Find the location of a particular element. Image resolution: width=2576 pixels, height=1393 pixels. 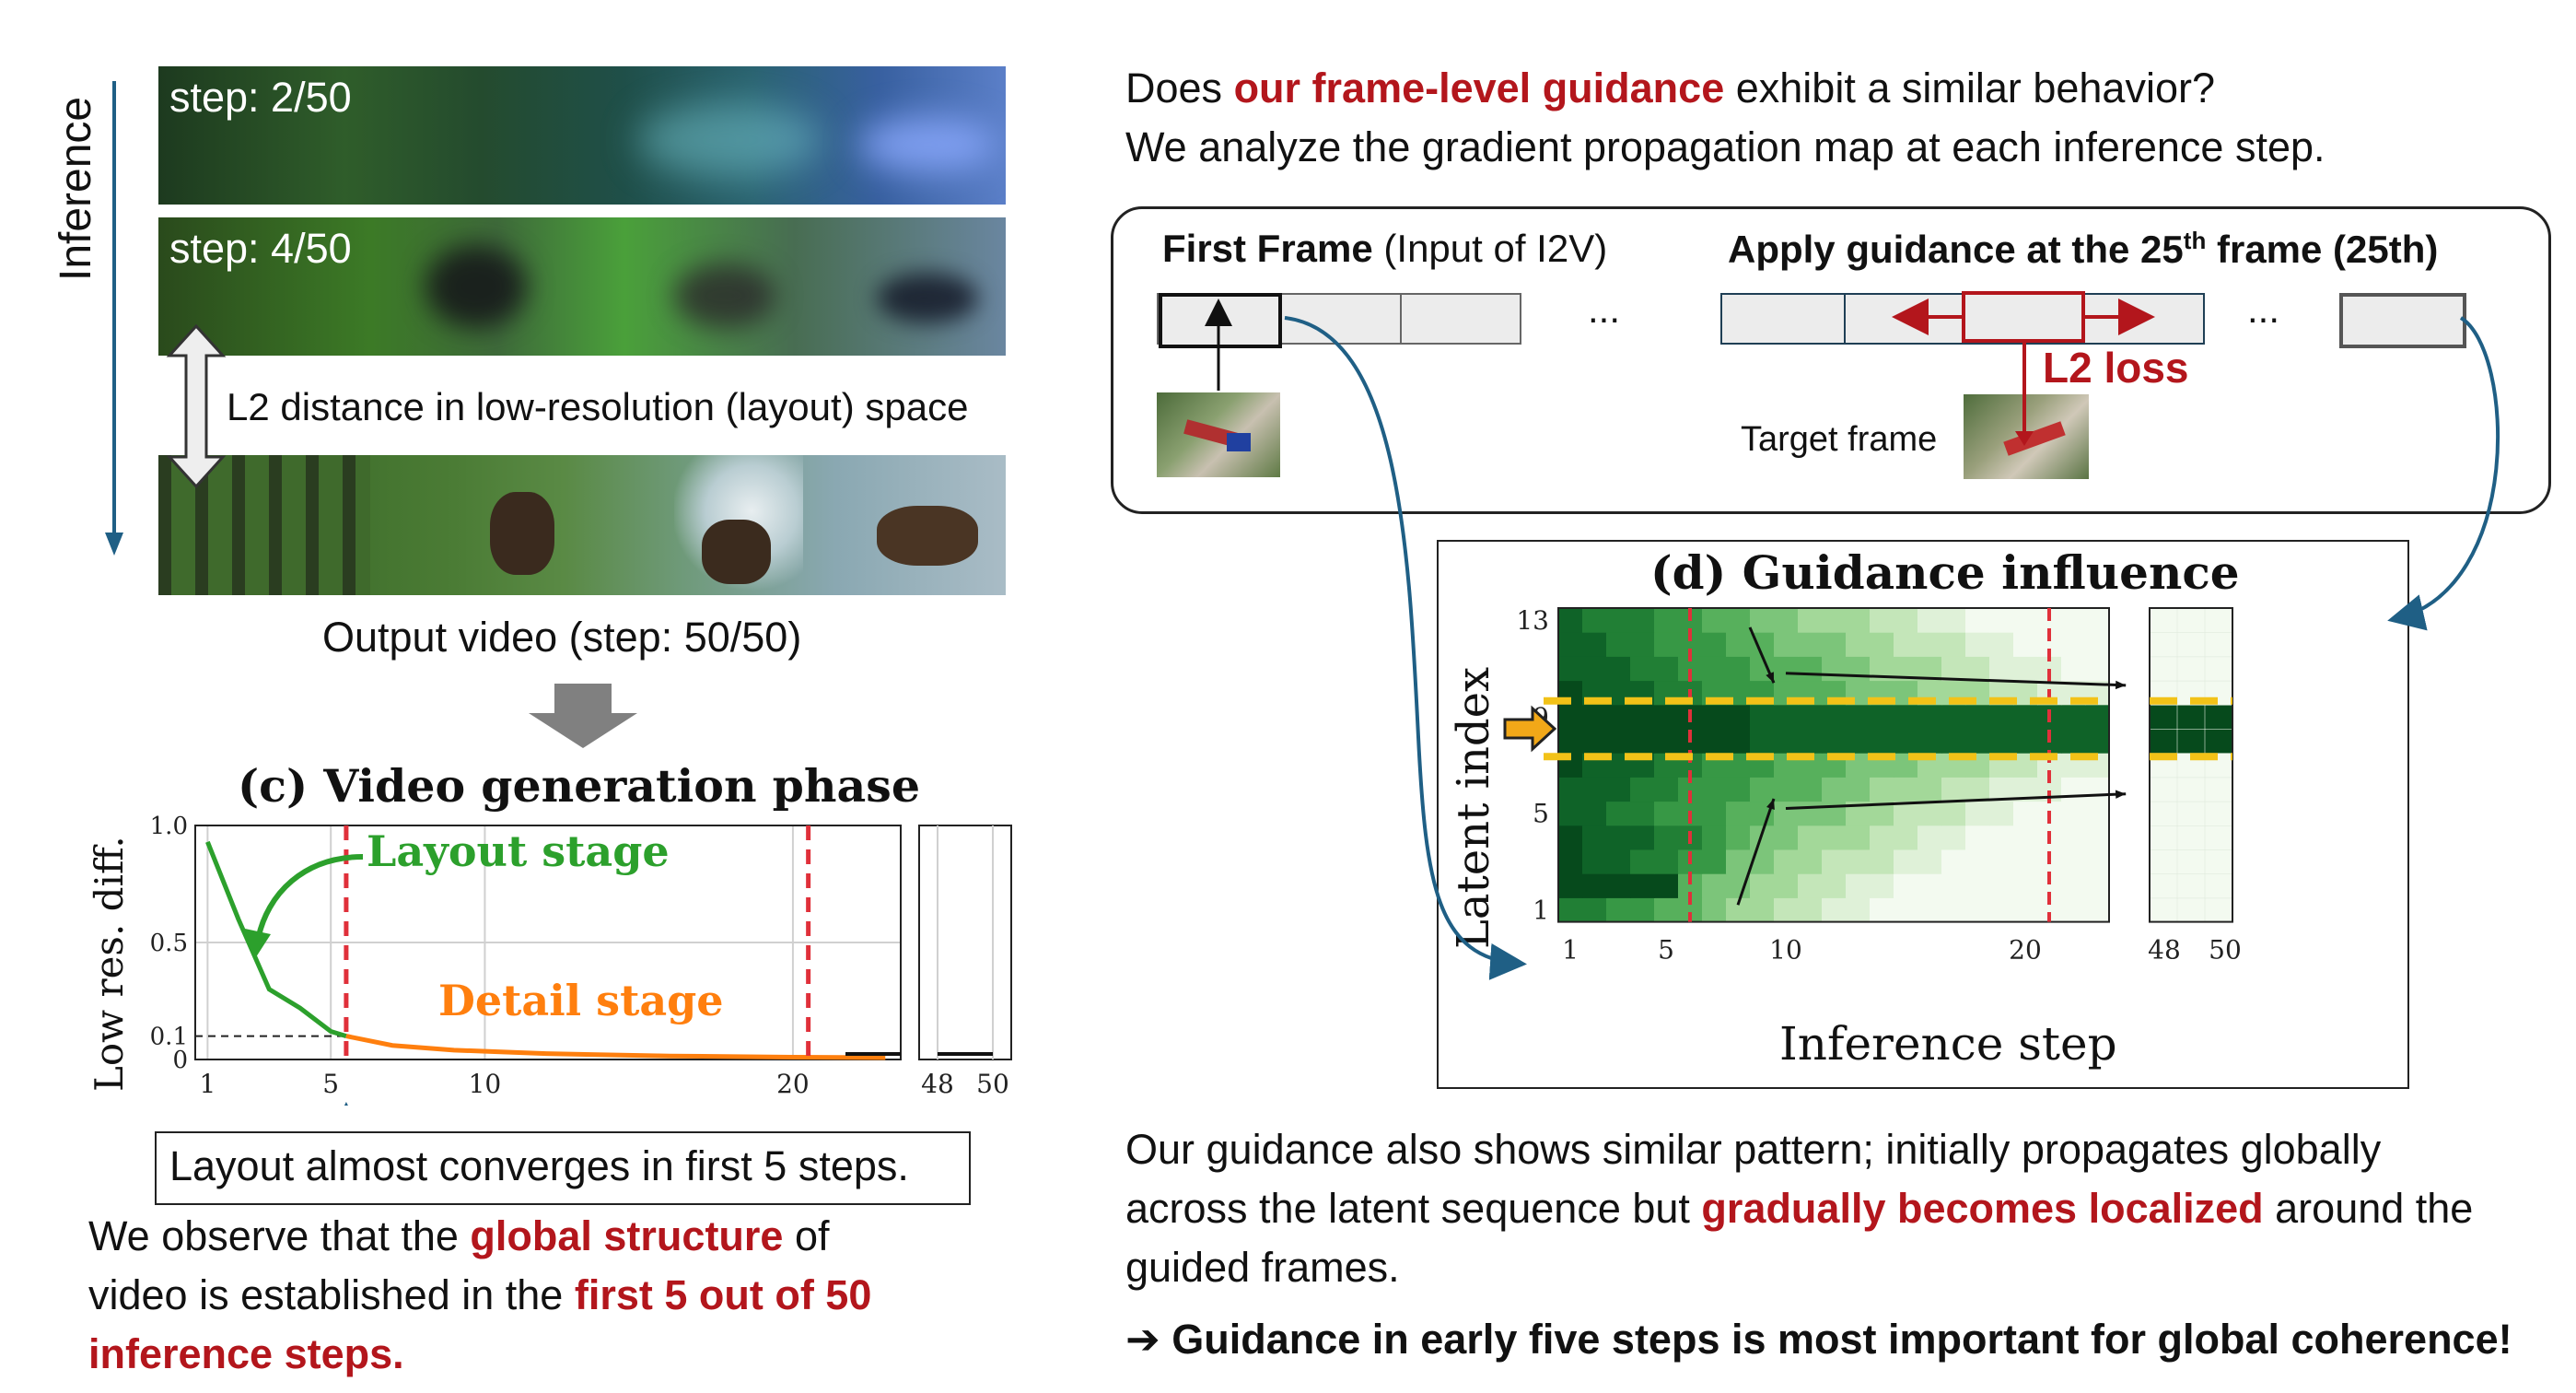

step2-frames: step: 2/50 is located at coordinates (582, 135).